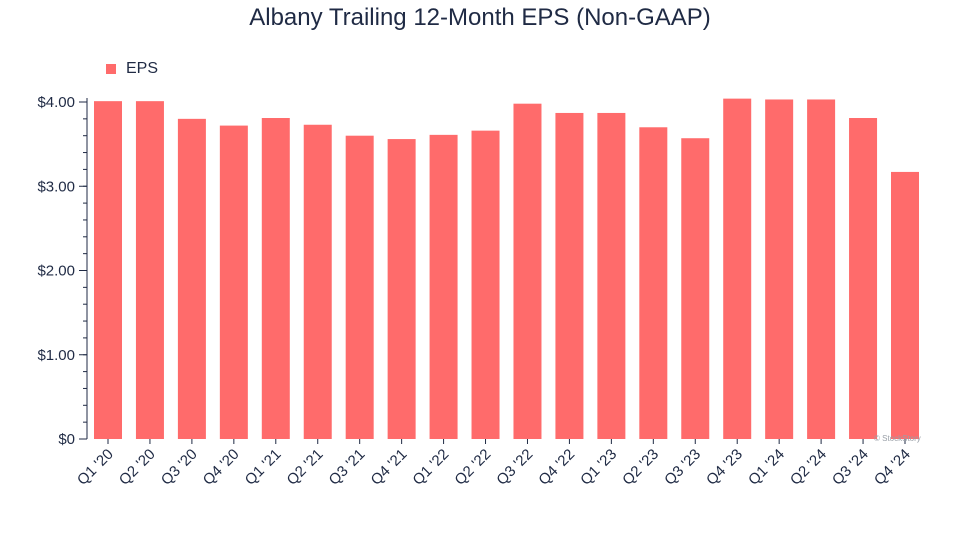 The image size is (960, 540). What do you see at coordinates (95, 467) in the screenshot?
I see `x-tick-label: Q1 '20` at bounding box center [95, 467].